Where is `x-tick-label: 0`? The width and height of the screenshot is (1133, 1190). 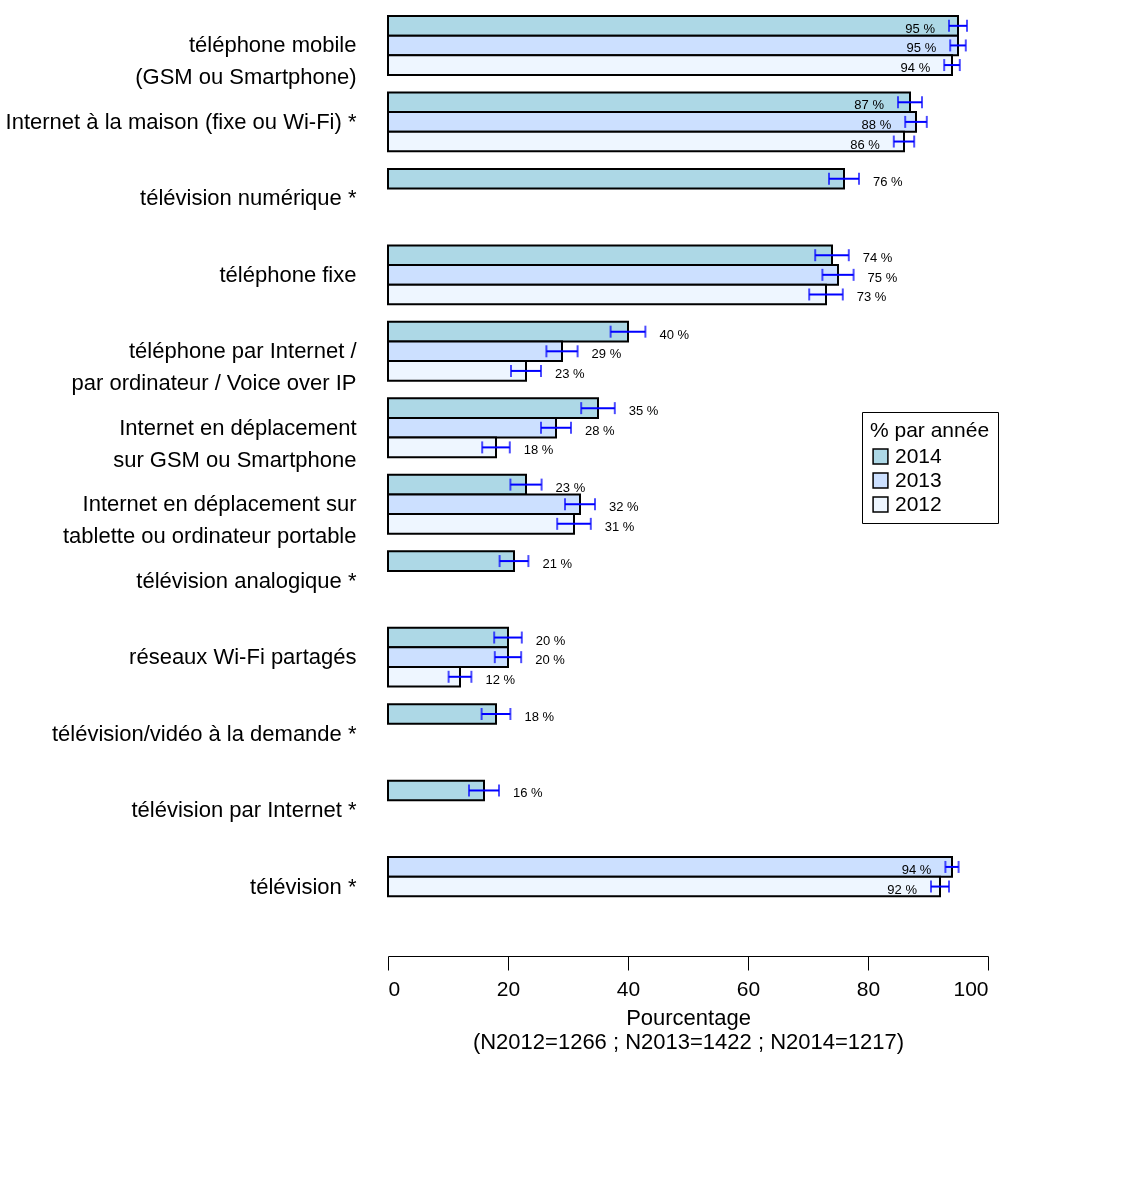 x-tick-label: 0 is located at coordinates (394, 988).